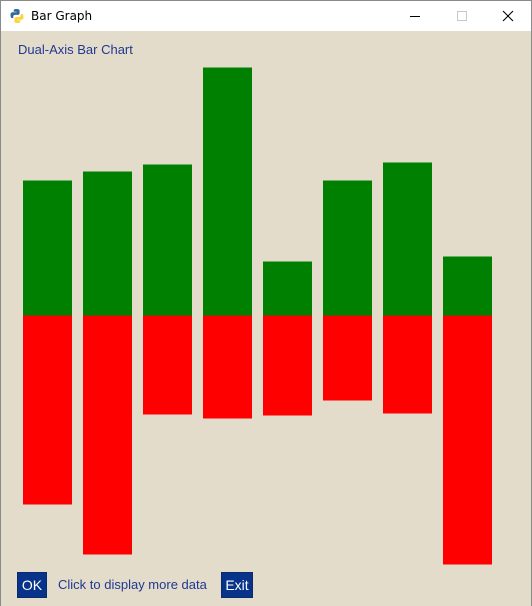 This screenshot has height=606, width=532. I want to click on close-icon, so click(508, 16).